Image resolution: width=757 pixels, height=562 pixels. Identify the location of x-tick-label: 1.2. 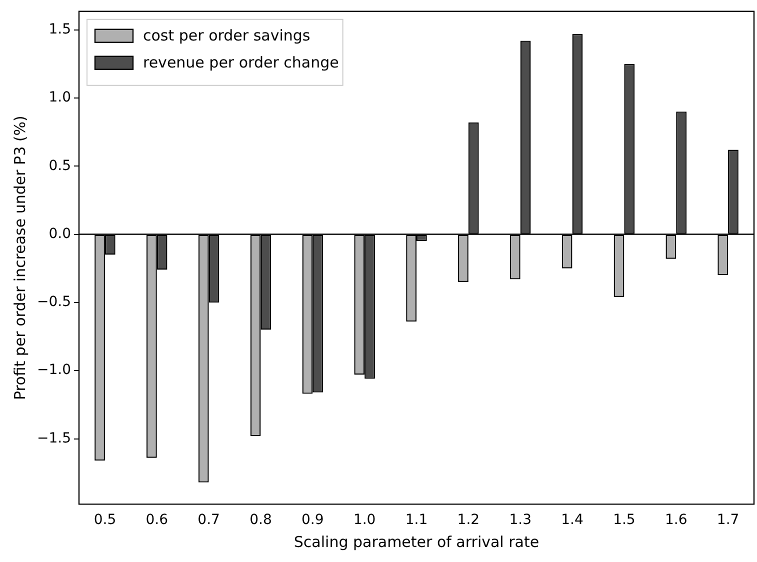
(468, 520).